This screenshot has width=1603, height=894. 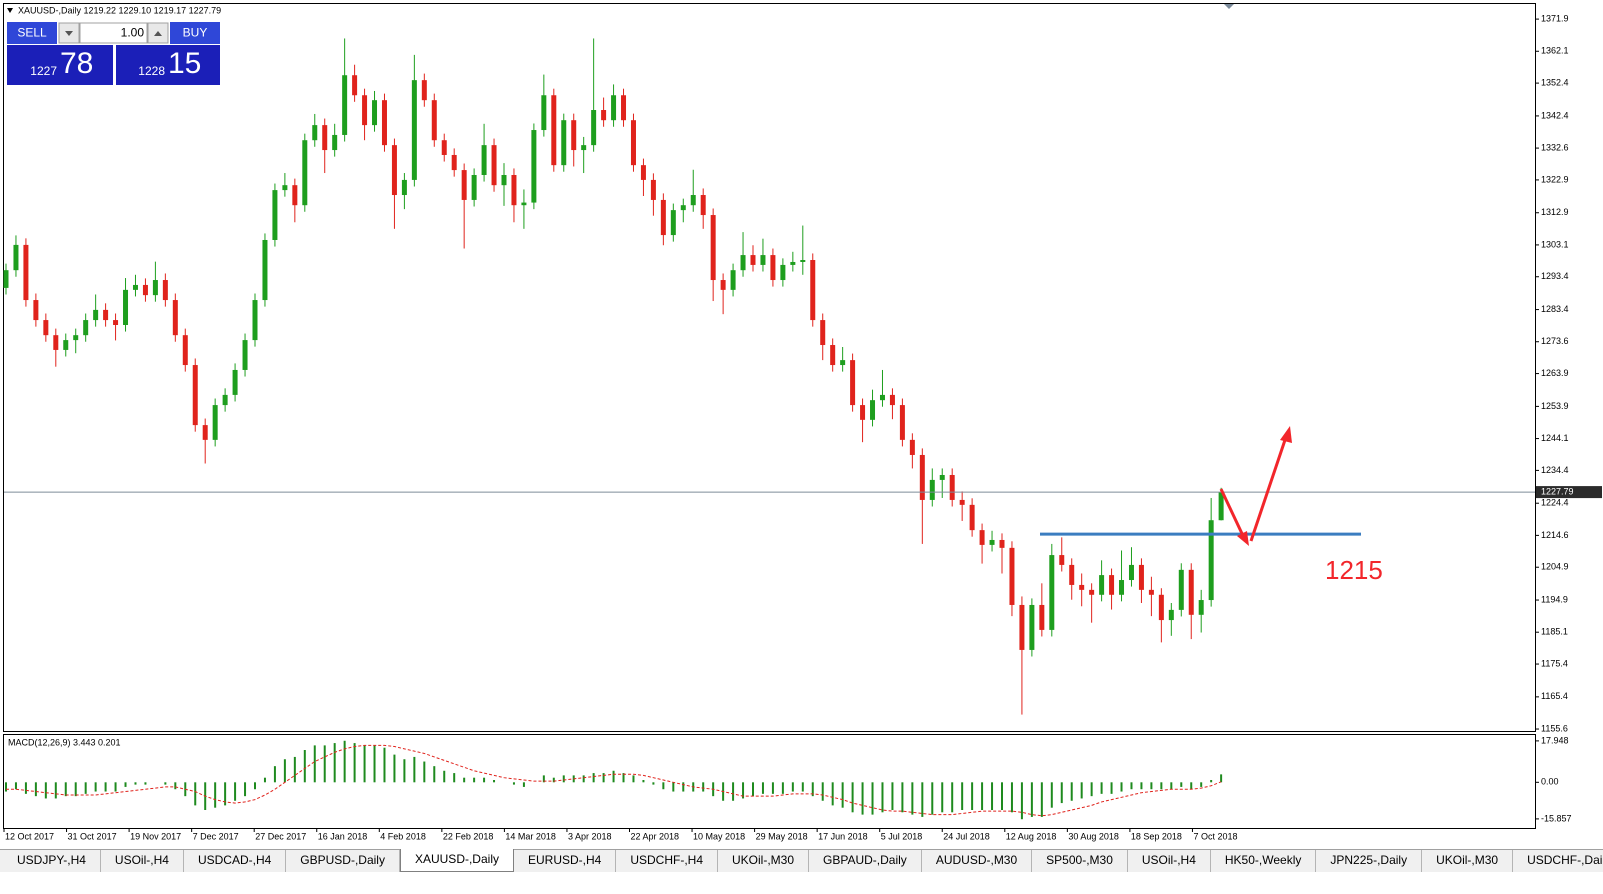 What do you see at coordinates (69, 33) in the screenshot?
I see `lot-down-arrow` at bounding box center [69, 33].